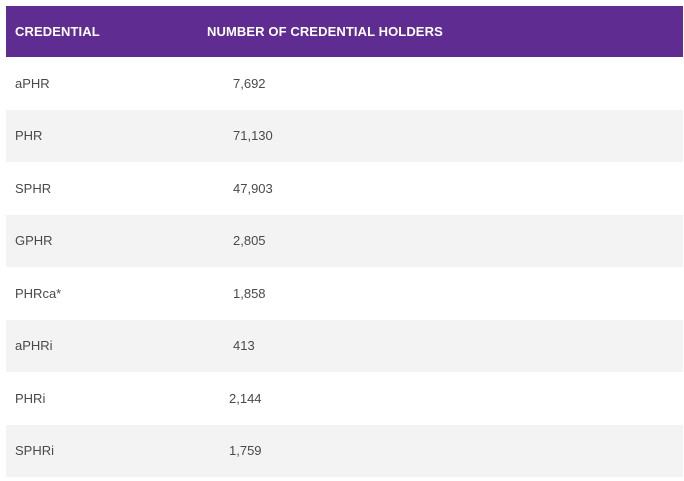 The image size is (684, 481). Describe the element at coordinates (344, 188) in the screenshot. I see `table-row: SPHR 47,903` at that location.